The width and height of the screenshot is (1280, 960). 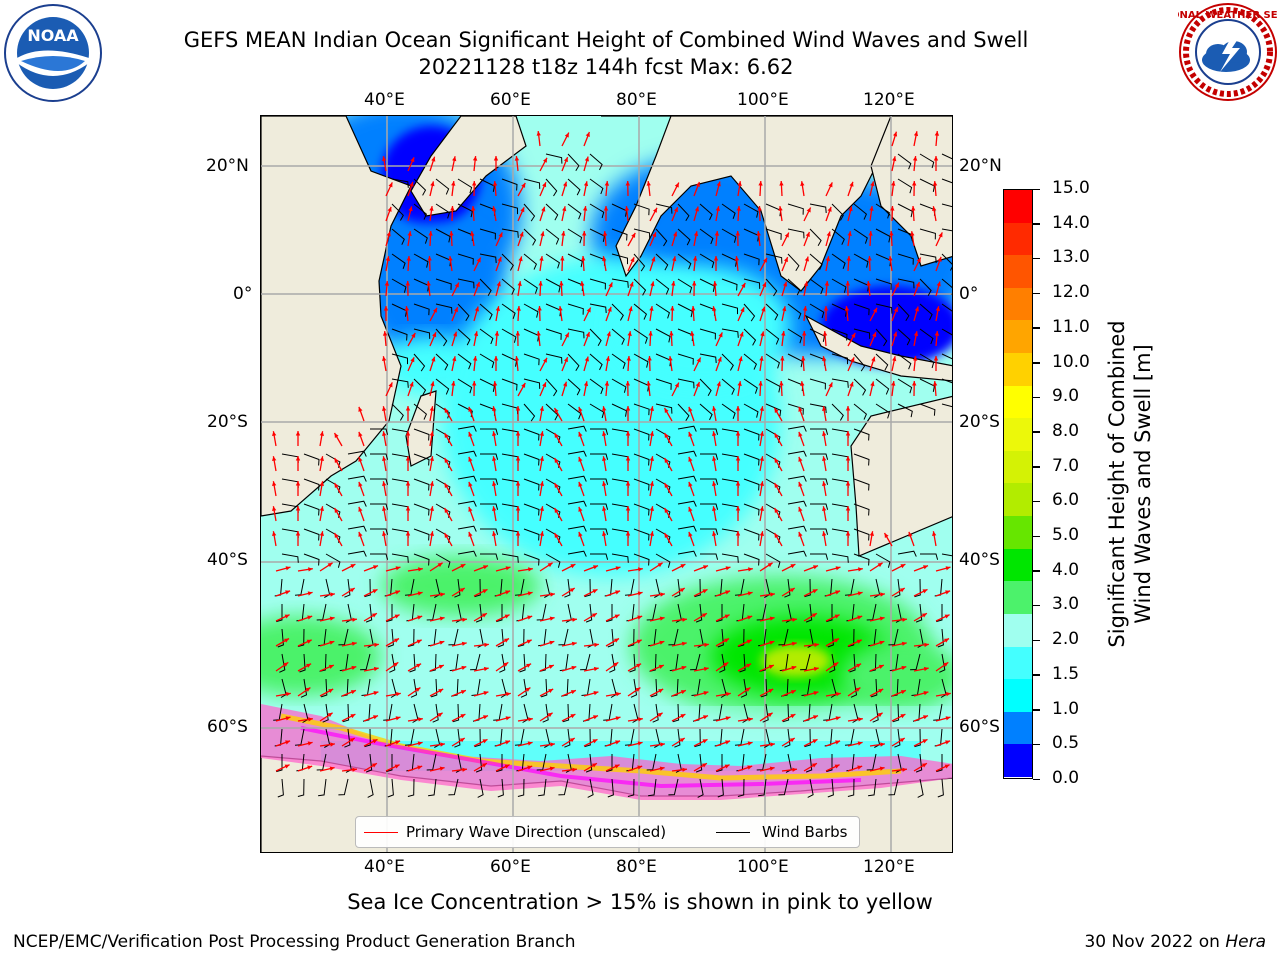 What do you see at coordinates (53, 35) in the screenshot?
I see `noaa-logo-text: NOAA` at bounding box center [53, 35].